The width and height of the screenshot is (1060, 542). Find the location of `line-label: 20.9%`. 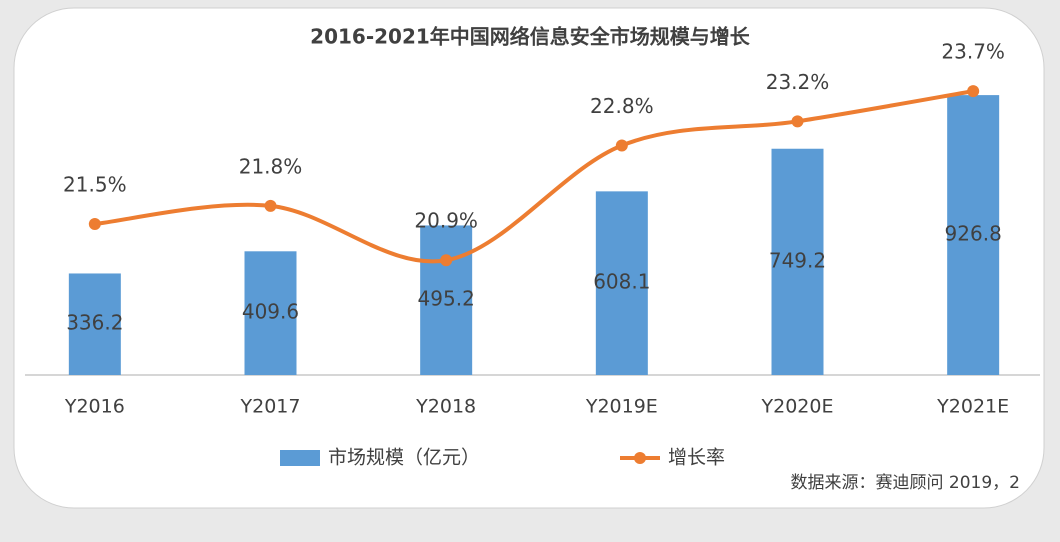

line-label: 20.9% is located at coordinates (446, 221).